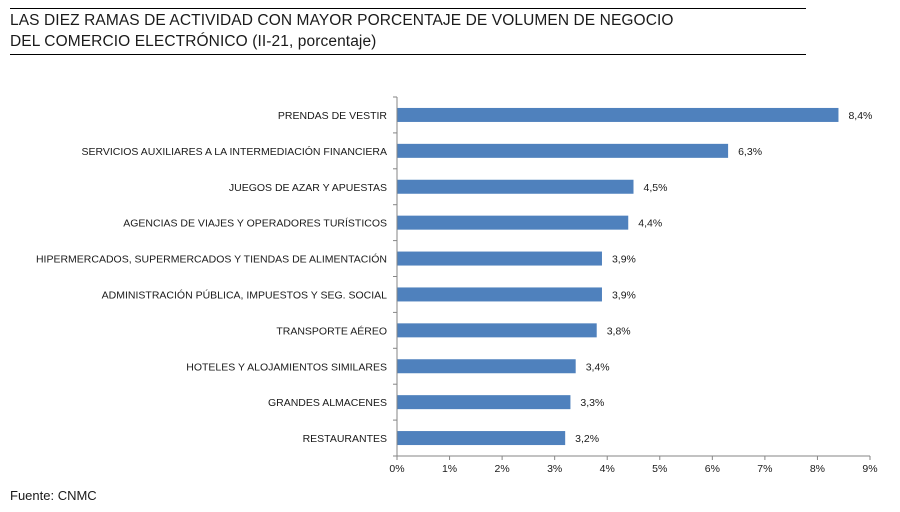  What do you see at coordinates (764, 469) in the screenshot?
I see `x-tick-label: 7%` at bounding box center [764, 469].